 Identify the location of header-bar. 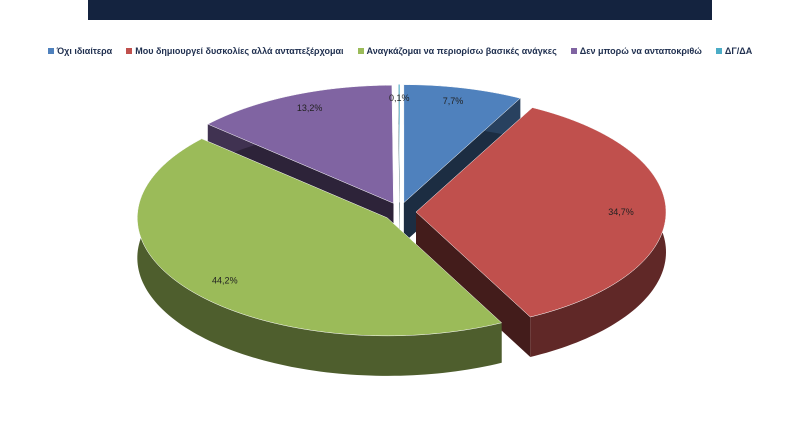
(400, 10).